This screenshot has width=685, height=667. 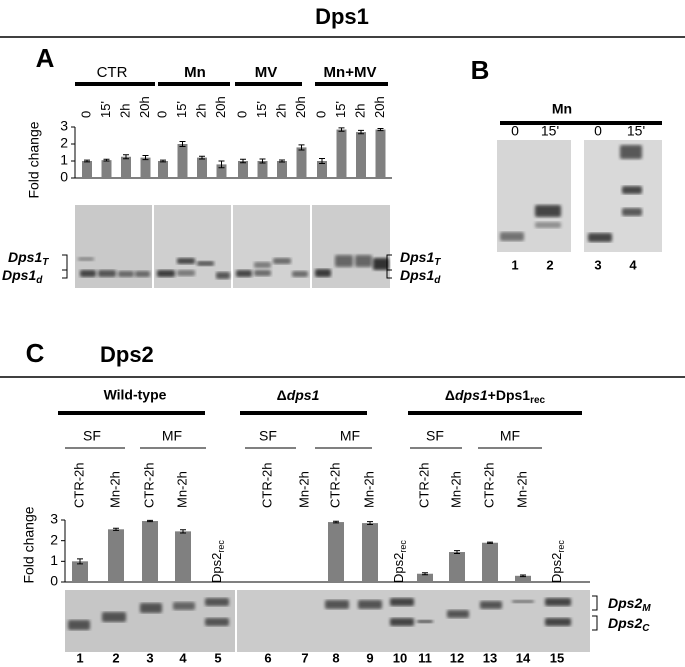 I want to click on time-label: 15', so click(x=550, y=131).